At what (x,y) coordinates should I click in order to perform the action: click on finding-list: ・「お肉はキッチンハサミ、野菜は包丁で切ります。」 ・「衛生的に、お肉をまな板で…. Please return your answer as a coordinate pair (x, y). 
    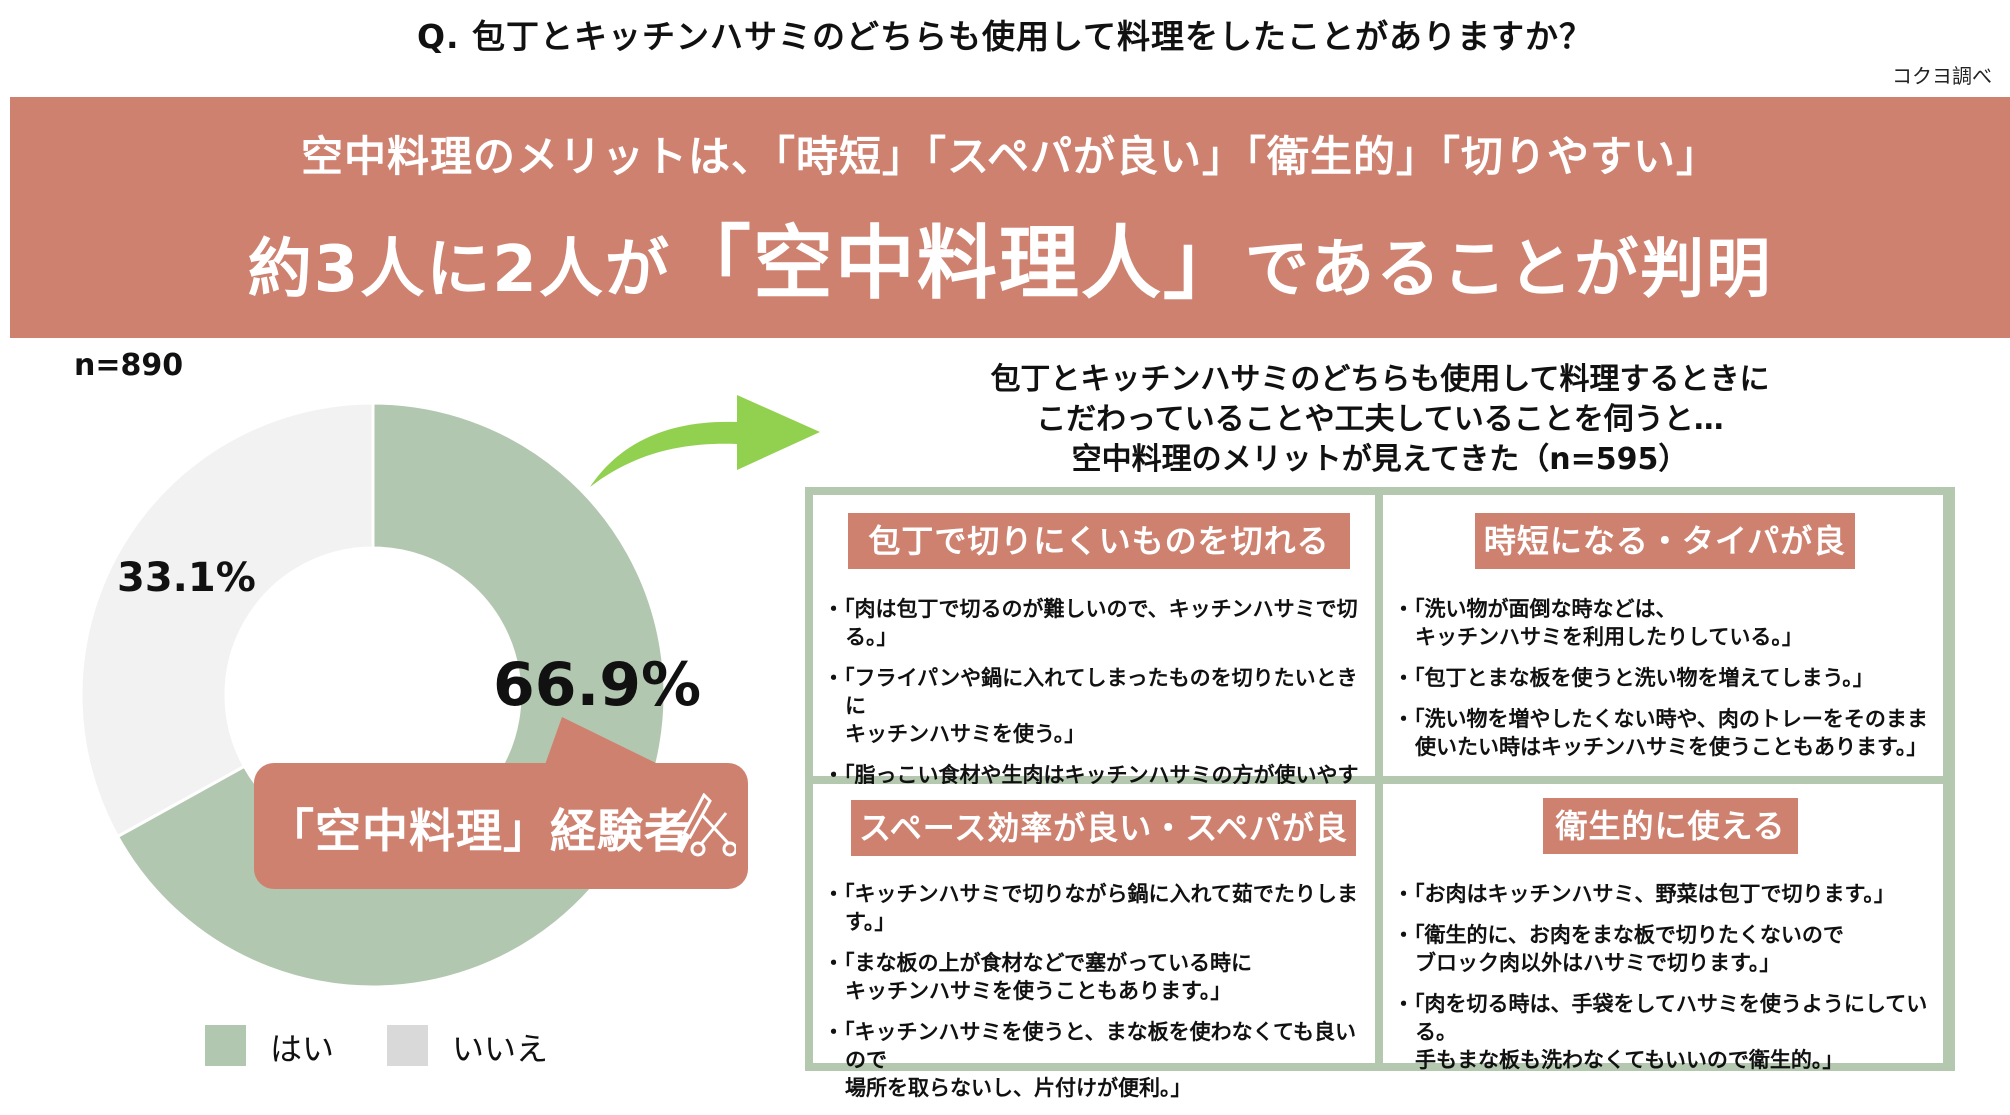
    Looking at the image, I should click on (1665, 983).